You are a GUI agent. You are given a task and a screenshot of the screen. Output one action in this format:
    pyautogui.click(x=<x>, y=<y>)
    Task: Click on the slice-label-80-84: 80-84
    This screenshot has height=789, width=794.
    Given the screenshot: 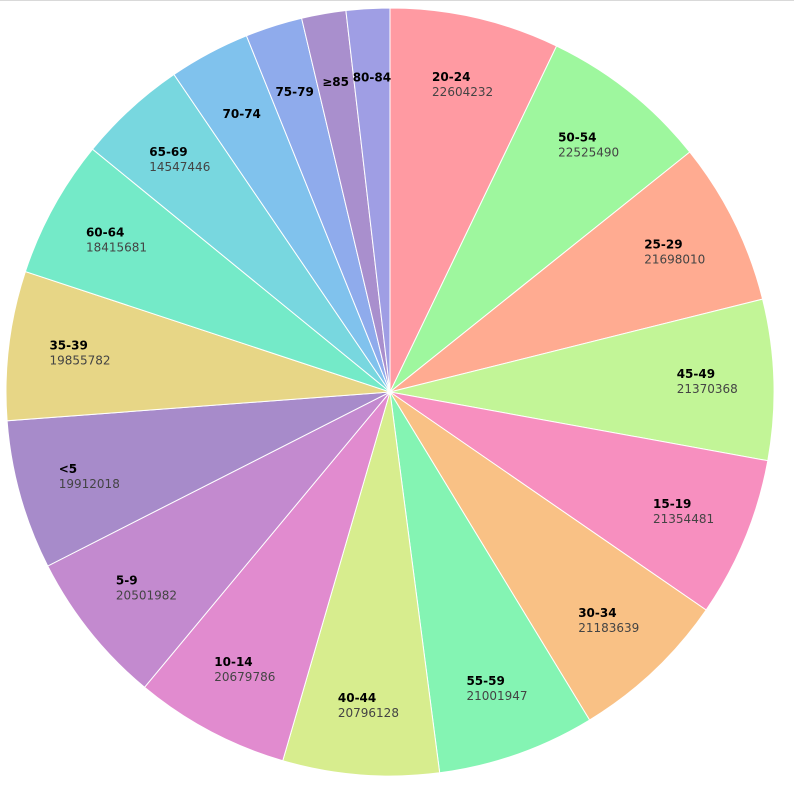 What is the action you would take?
    pyautogui.click(x=372, y=78)
    